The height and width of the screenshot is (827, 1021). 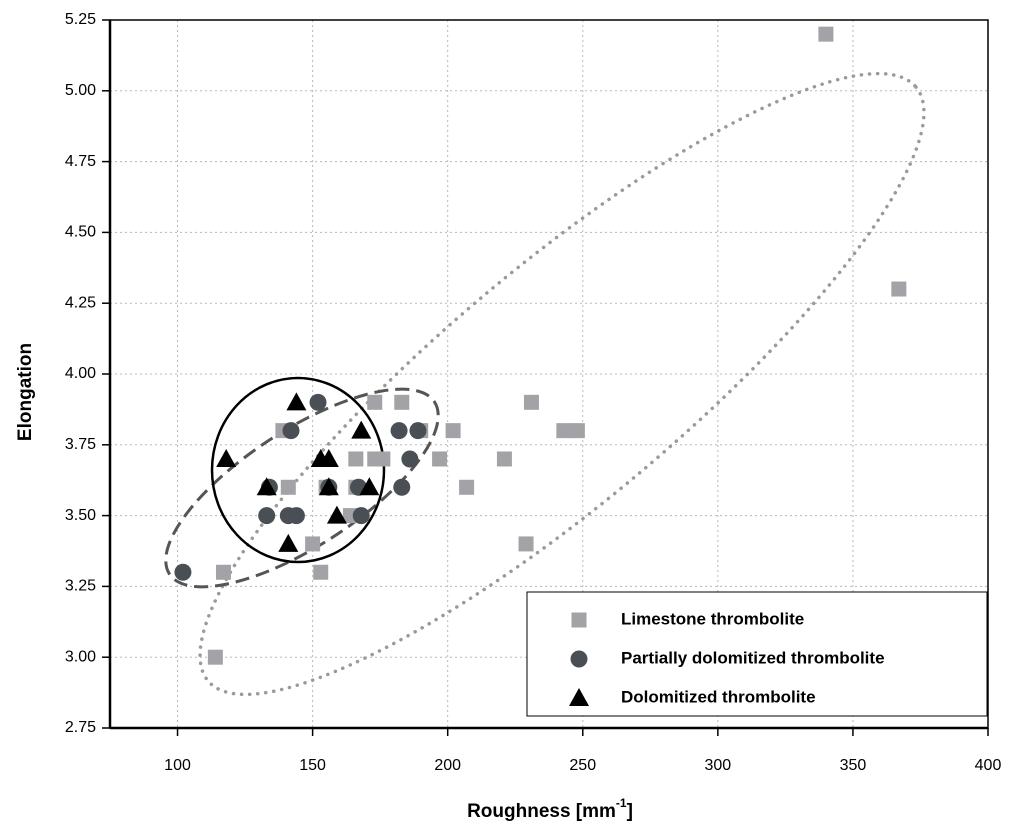 I want to click on y-tick-label: 5.25, so click(x=80, y=19).